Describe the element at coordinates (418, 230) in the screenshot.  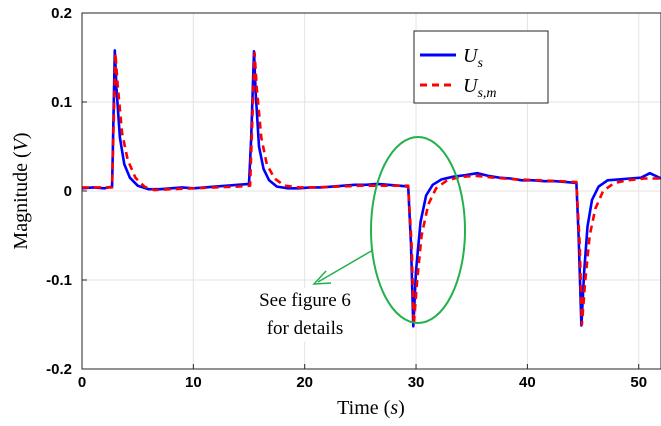
I see `annotation-ellipse` at that location.